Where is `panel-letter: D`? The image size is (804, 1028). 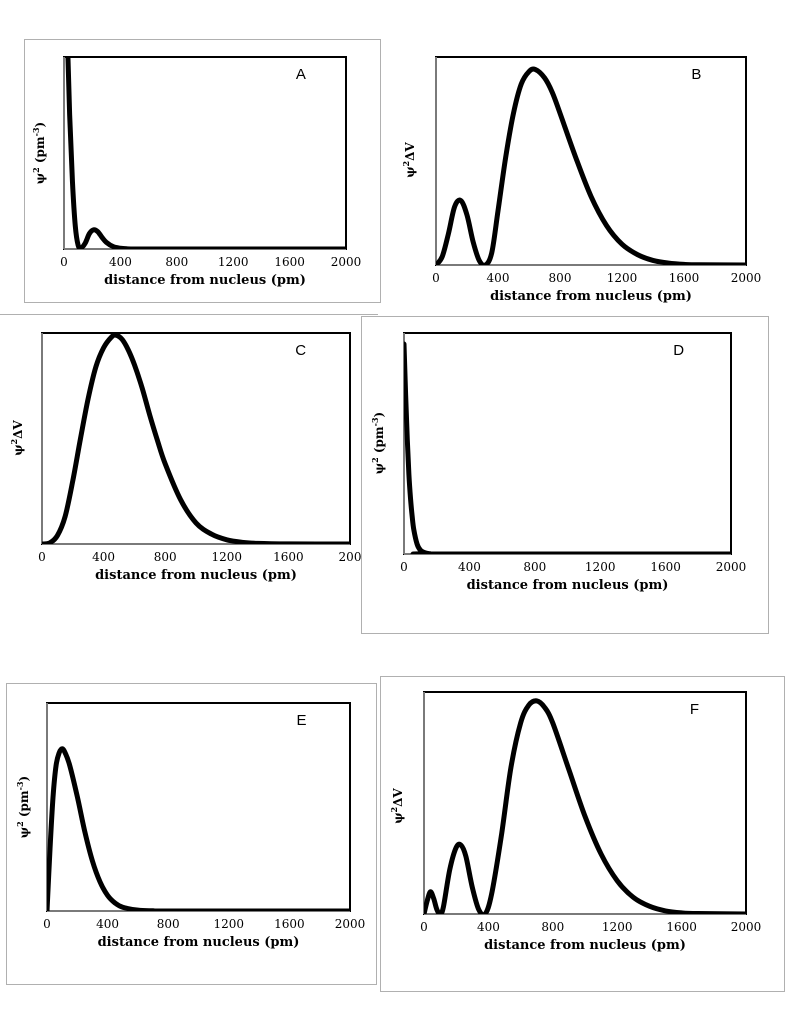 panel-letter: D is located at coordinates (678, 350).